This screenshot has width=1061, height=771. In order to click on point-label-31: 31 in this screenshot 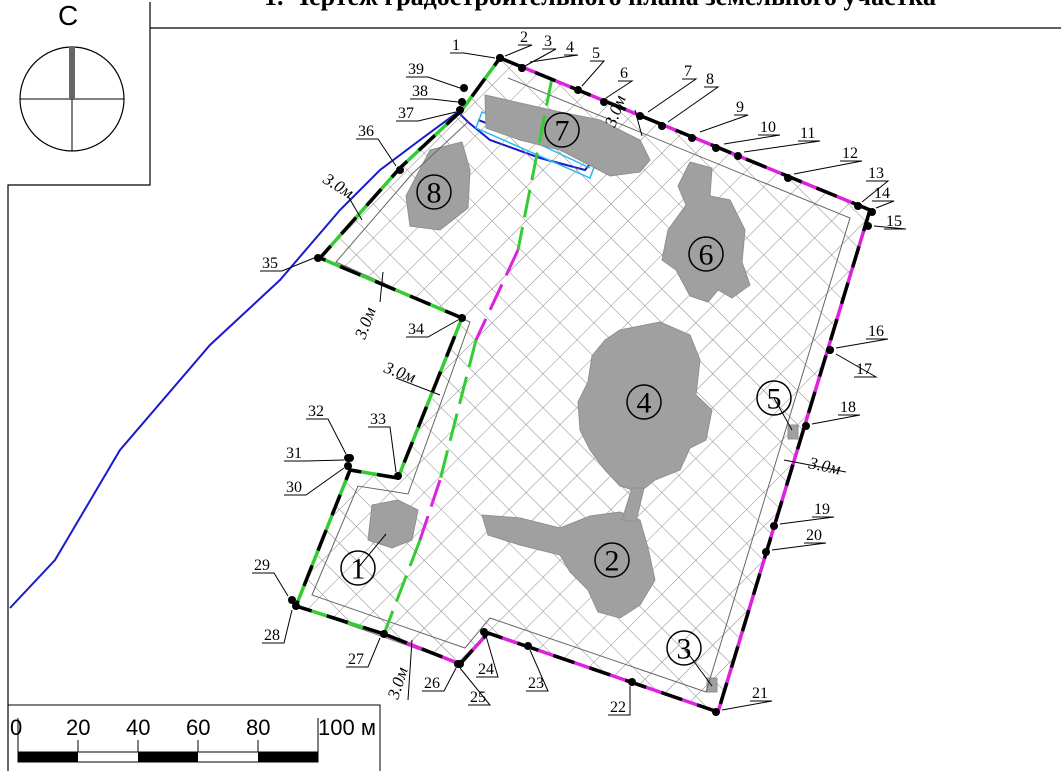, I will do `click(294, 453)`.